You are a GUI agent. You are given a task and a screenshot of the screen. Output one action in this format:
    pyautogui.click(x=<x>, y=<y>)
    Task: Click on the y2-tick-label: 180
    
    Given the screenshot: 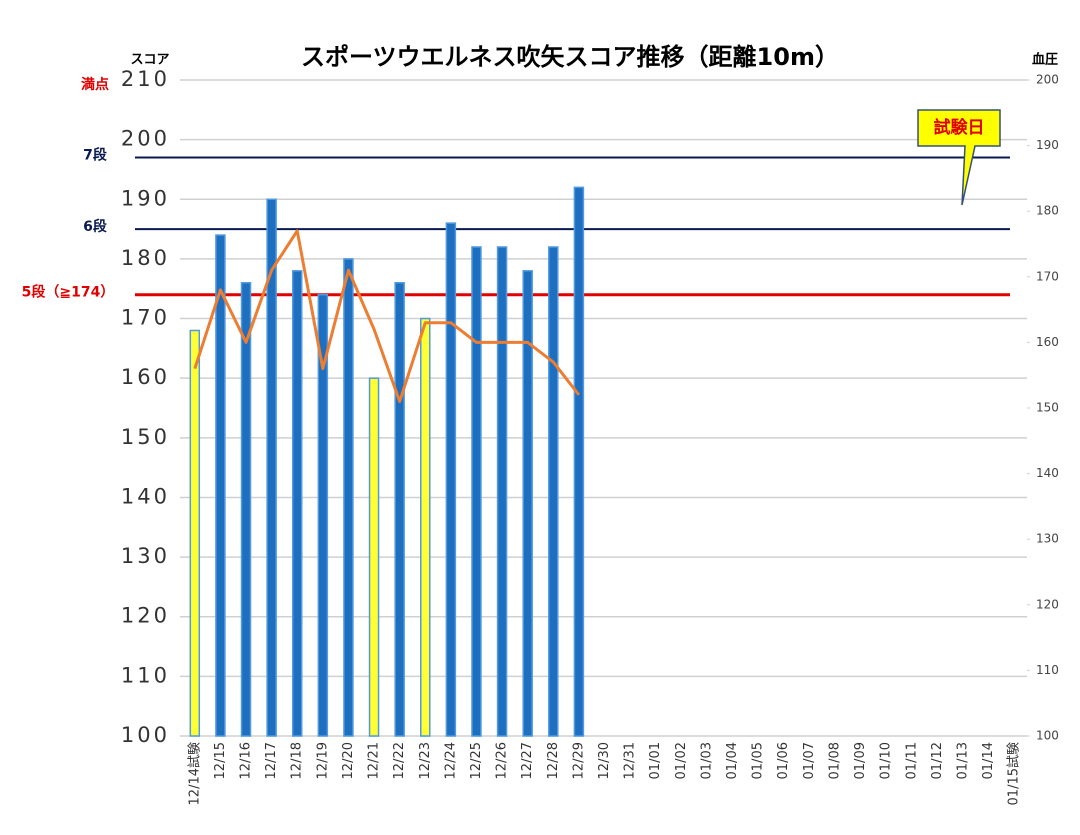 What is the action you would take?
    pyautogui.click(x=1047, y=211)
    